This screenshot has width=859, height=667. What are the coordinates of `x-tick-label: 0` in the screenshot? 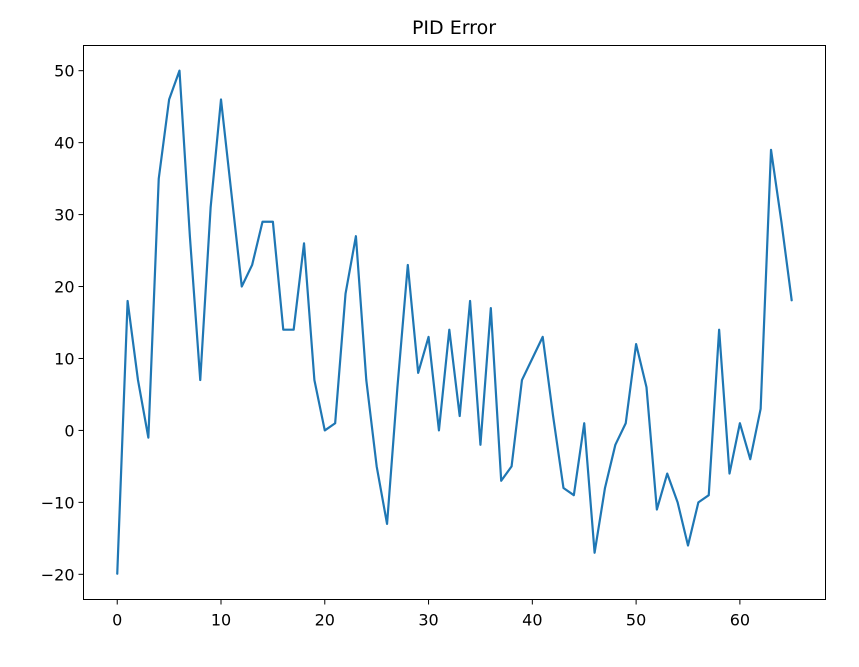 It's located at (117, 620).